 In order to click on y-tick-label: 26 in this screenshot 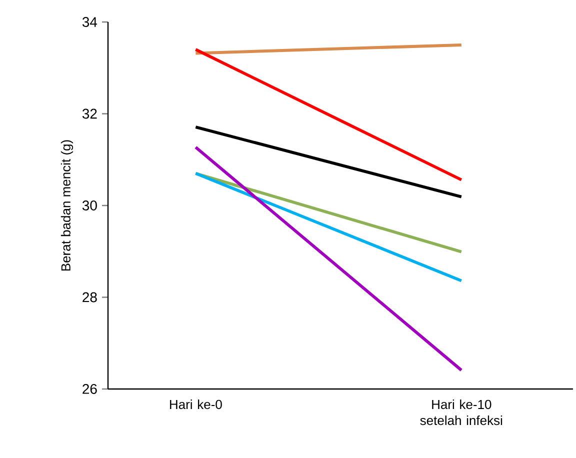, I will do `click(89, 389)`.